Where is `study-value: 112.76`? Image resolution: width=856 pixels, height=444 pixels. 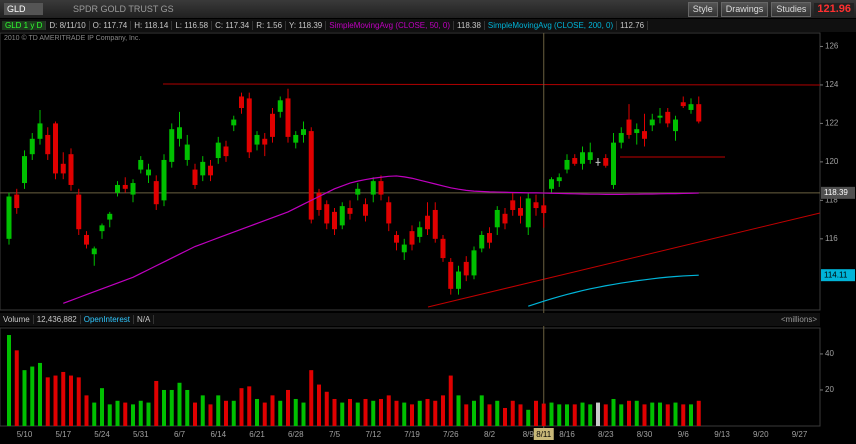
study-value: 112.76 is located at coordinates (633, 25).